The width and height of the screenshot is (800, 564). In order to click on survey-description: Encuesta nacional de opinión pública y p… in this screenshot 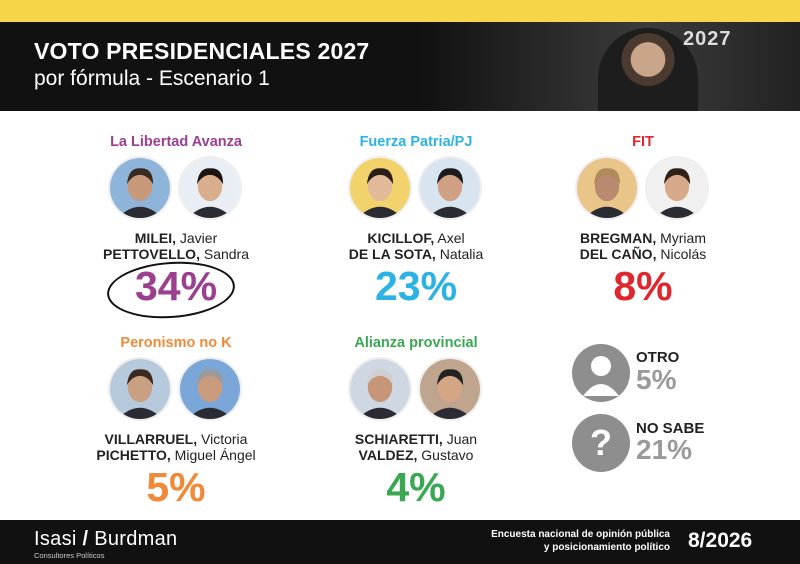, I will do `click(565, 541)`.